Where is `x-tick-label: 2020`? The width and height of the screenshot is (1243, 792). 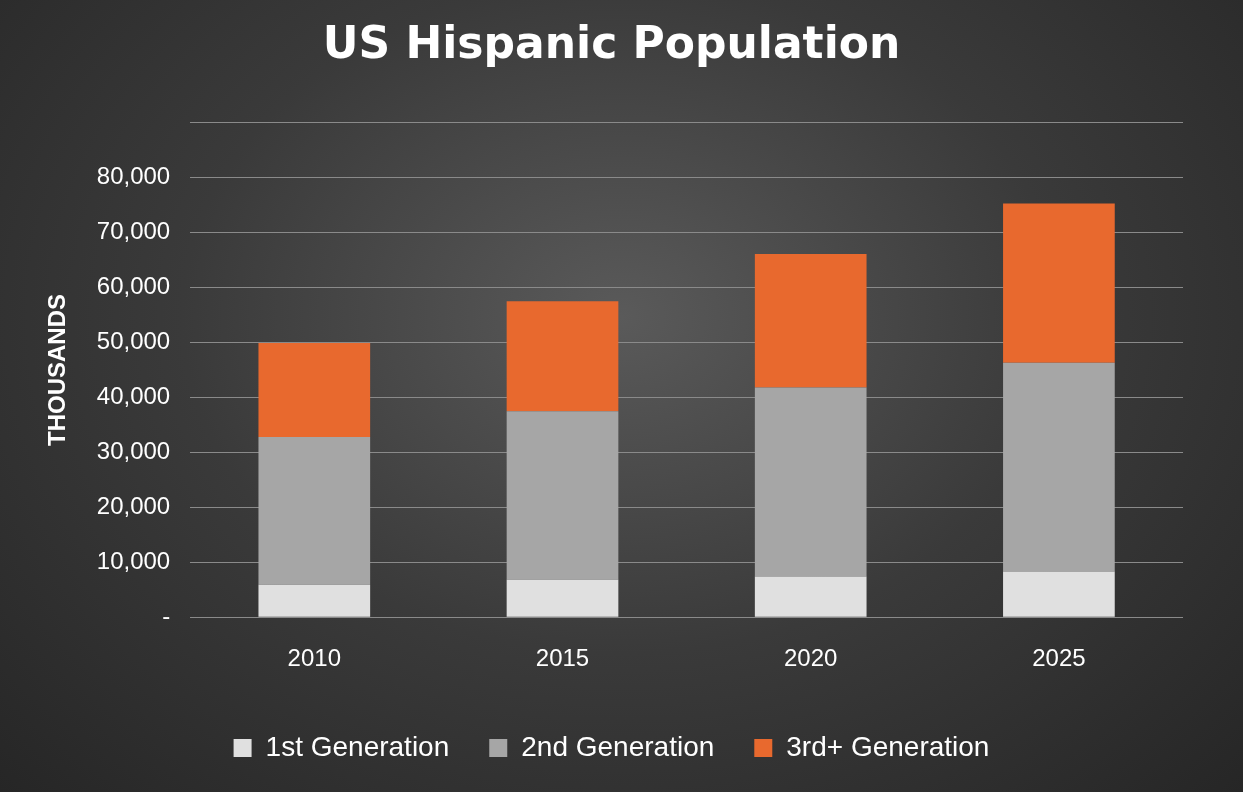
x-tick-label: 2020 is located at coordinates (811, 658).